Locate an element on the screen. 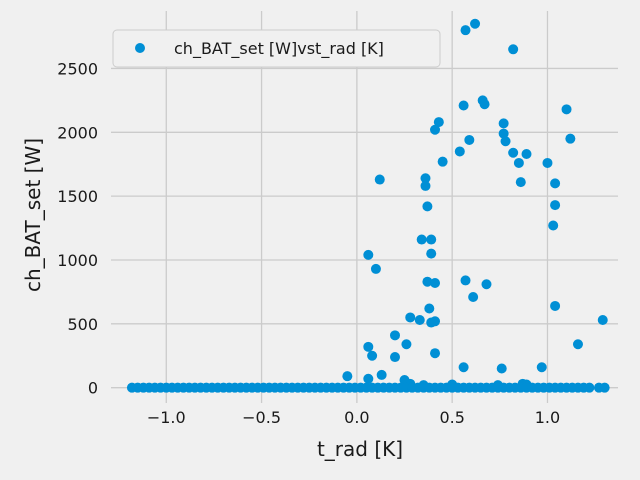 The height and width of the screenshot is (480, 640). legend-label: ch_BAT_set [W]vst_rad [K] is located at coordinates (279, 49).